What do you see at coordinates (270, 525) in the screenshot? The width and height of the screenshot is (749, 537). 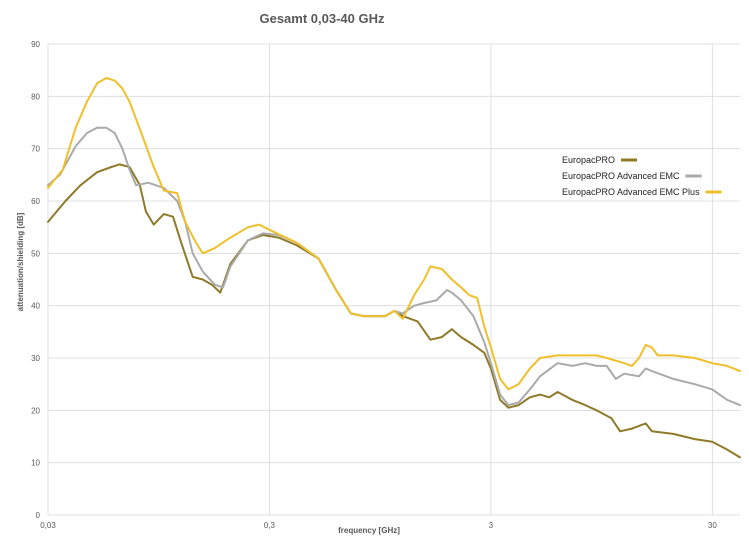 I see `x-tick-label: 0,3` at bounding box center [270, 525].